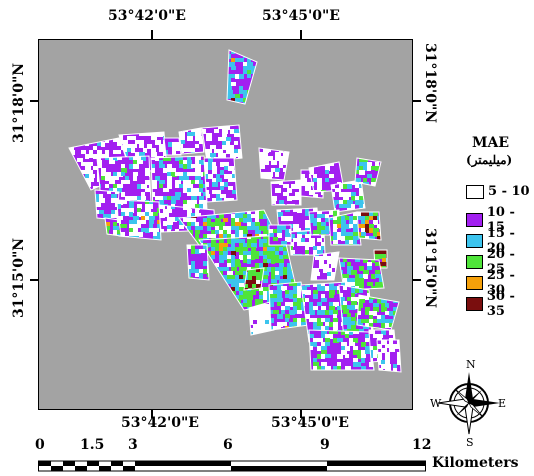 The width and height of the screenshot is (534, 476). I want to click on compass-rose-icon, so click(468, 403).